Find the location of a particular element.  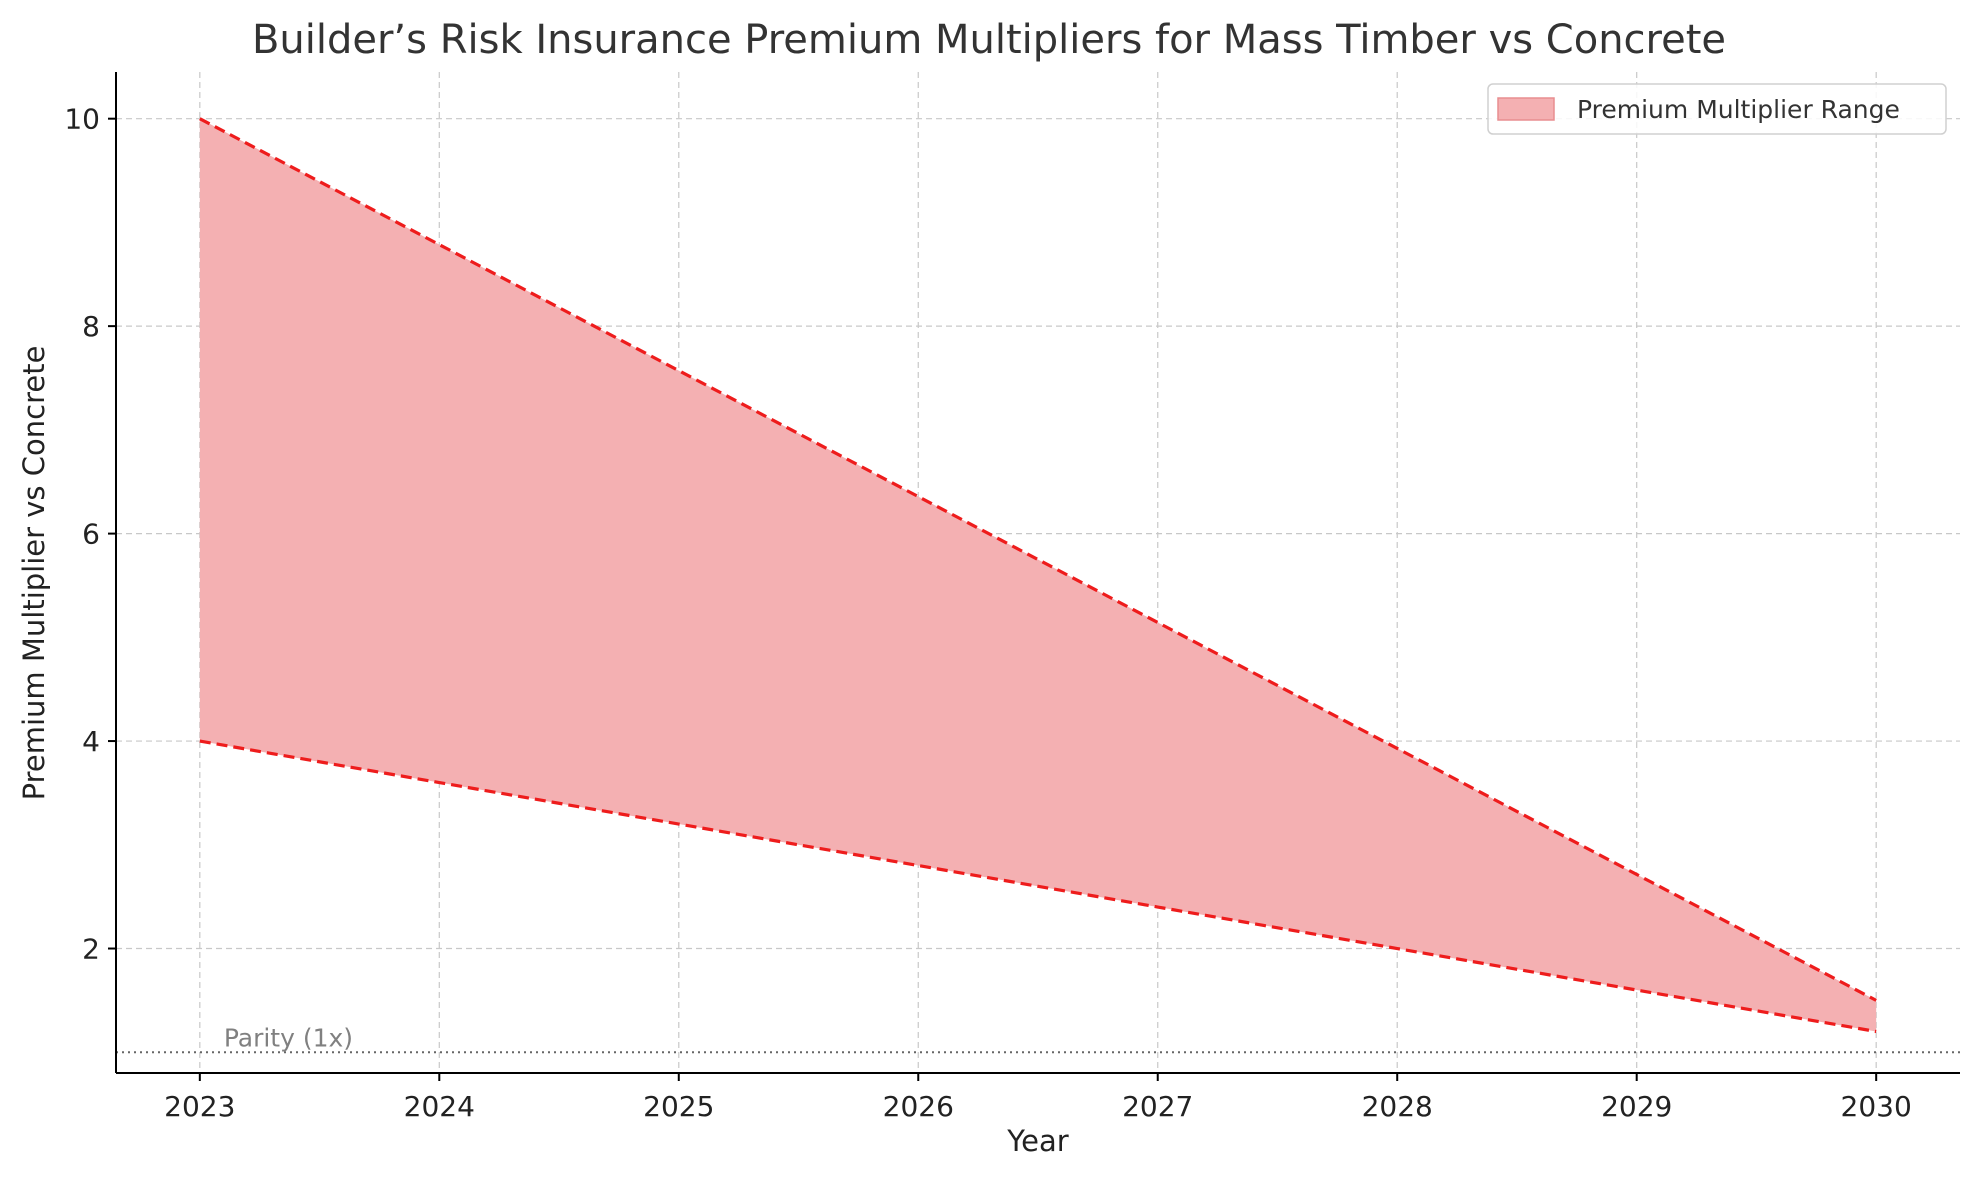

x-tick-label-2024: 2024 is located at coordinates (439, 1106).